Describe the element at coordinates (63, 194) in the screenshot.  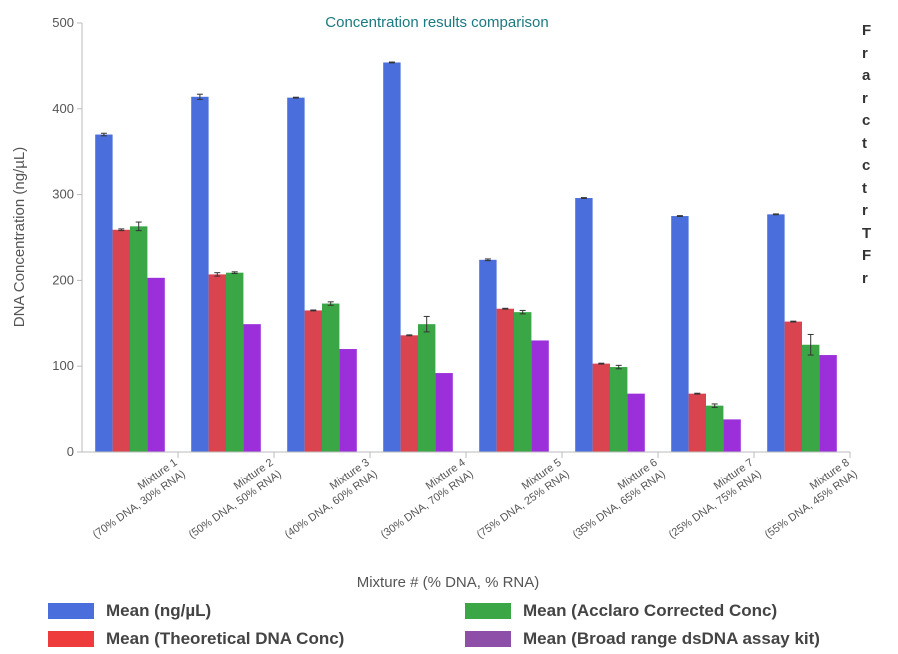
I see `y-tick-label: 300` at that location.